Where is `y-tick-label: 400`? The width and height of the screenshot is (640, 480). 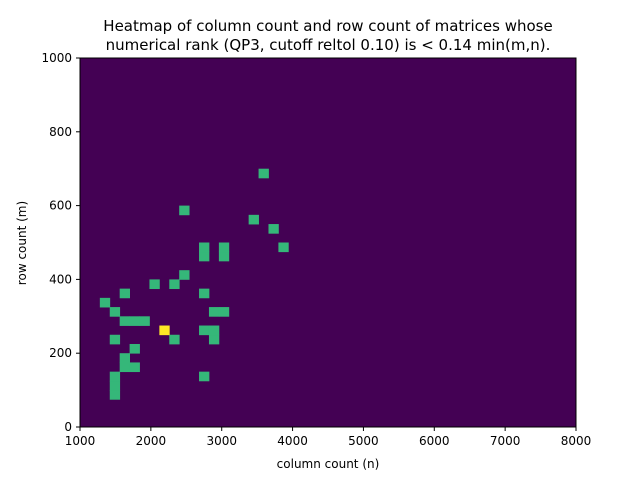 y-tick-label: 400 is located at coordinates (60, 279).